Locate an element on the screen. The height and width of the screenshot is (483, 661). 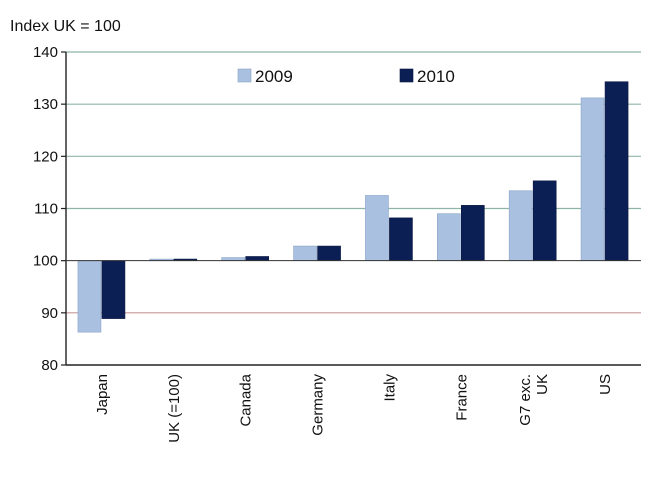
category-label: G7 exc.UK is located at coordinates (534, 400).